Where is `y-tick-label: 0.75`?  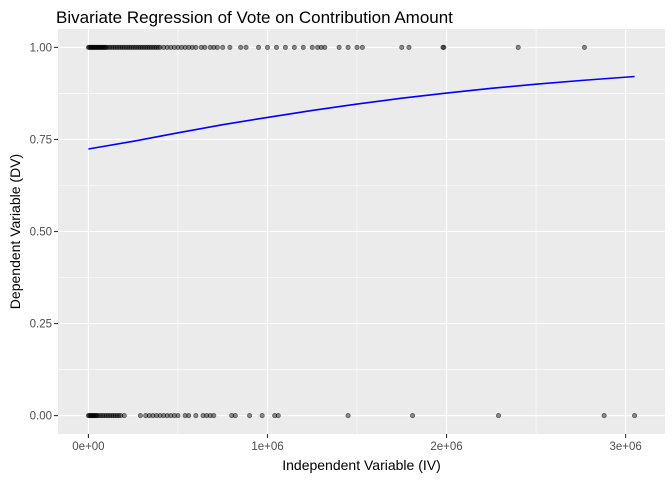 y-tick-label: 0.75 is located at coordinates (41, 140).